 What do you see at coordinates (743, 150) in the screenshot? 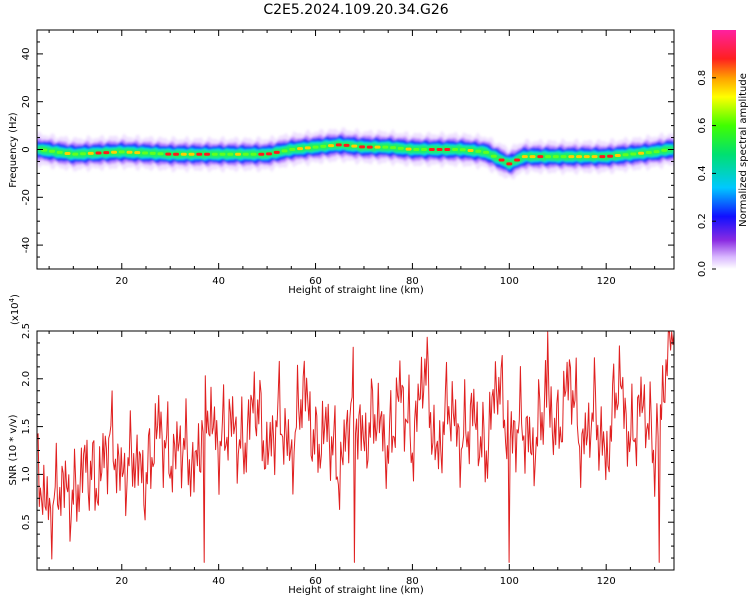
I see `colorbar-label: Normalized spectral amplitude` at bounding box center [743, 150].